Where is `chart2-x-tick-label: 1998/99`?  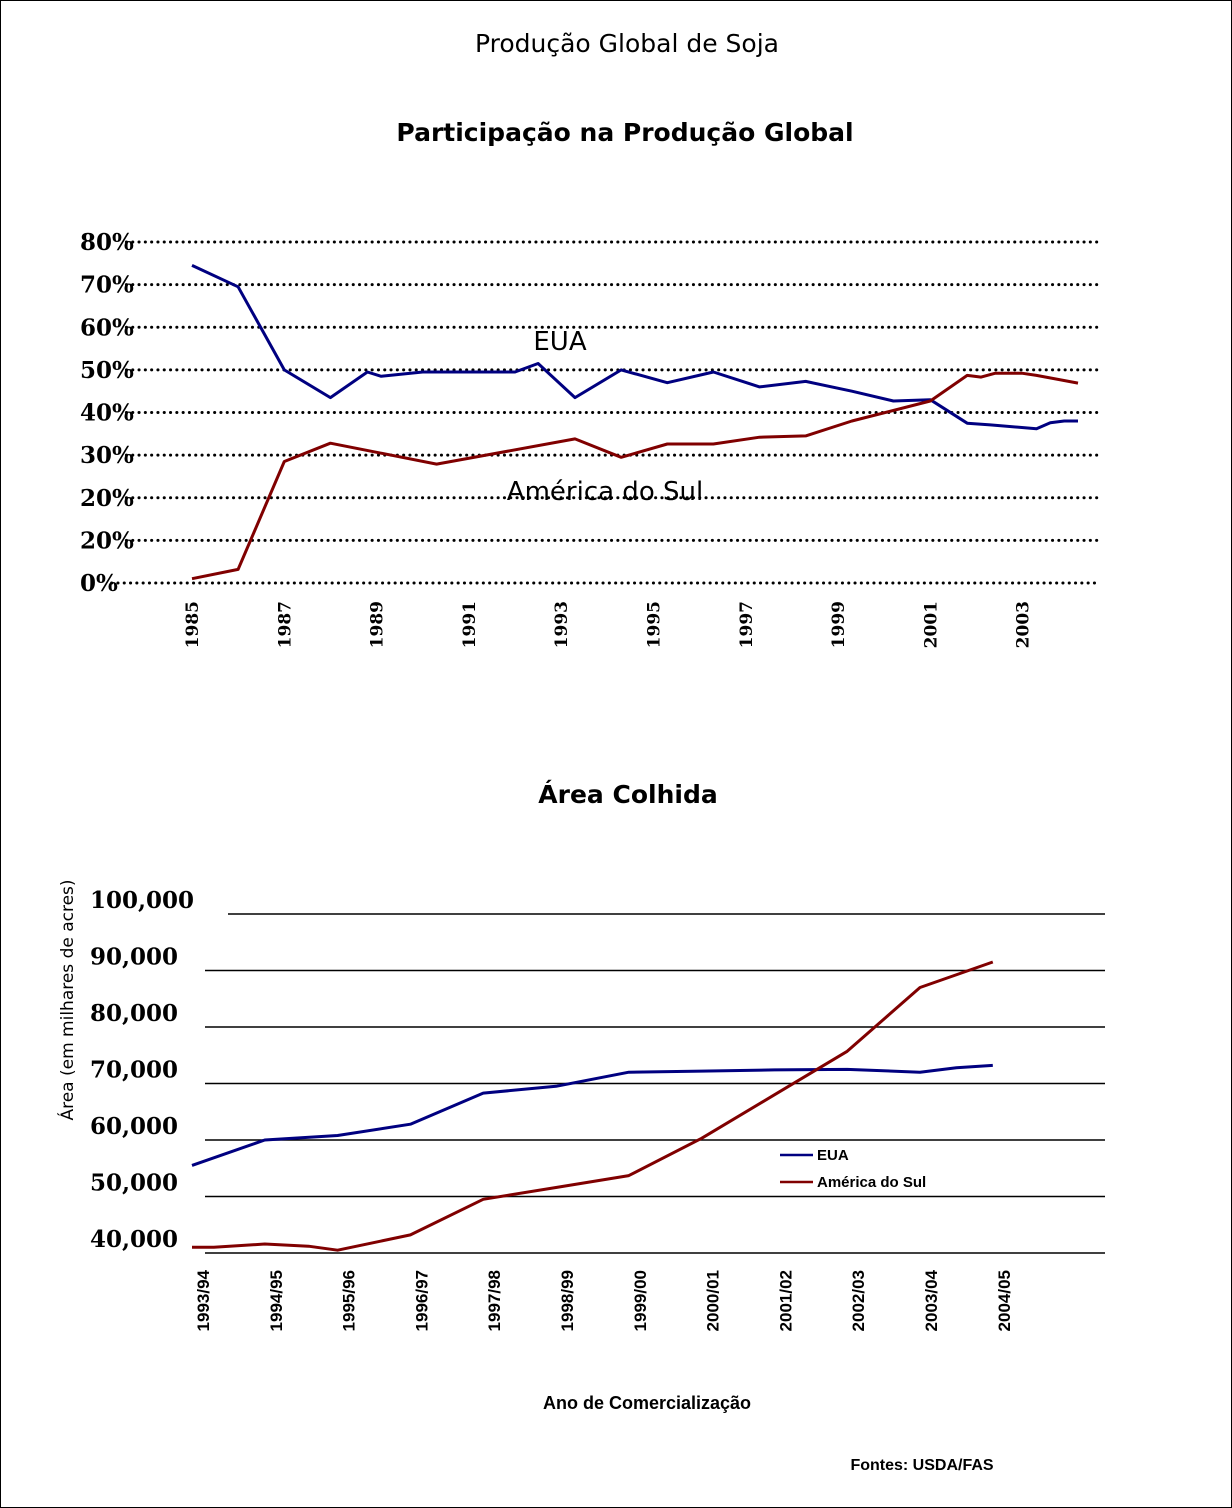
chart2-x-tick-label: 1998/99 is located at coordinates (567, 1300).